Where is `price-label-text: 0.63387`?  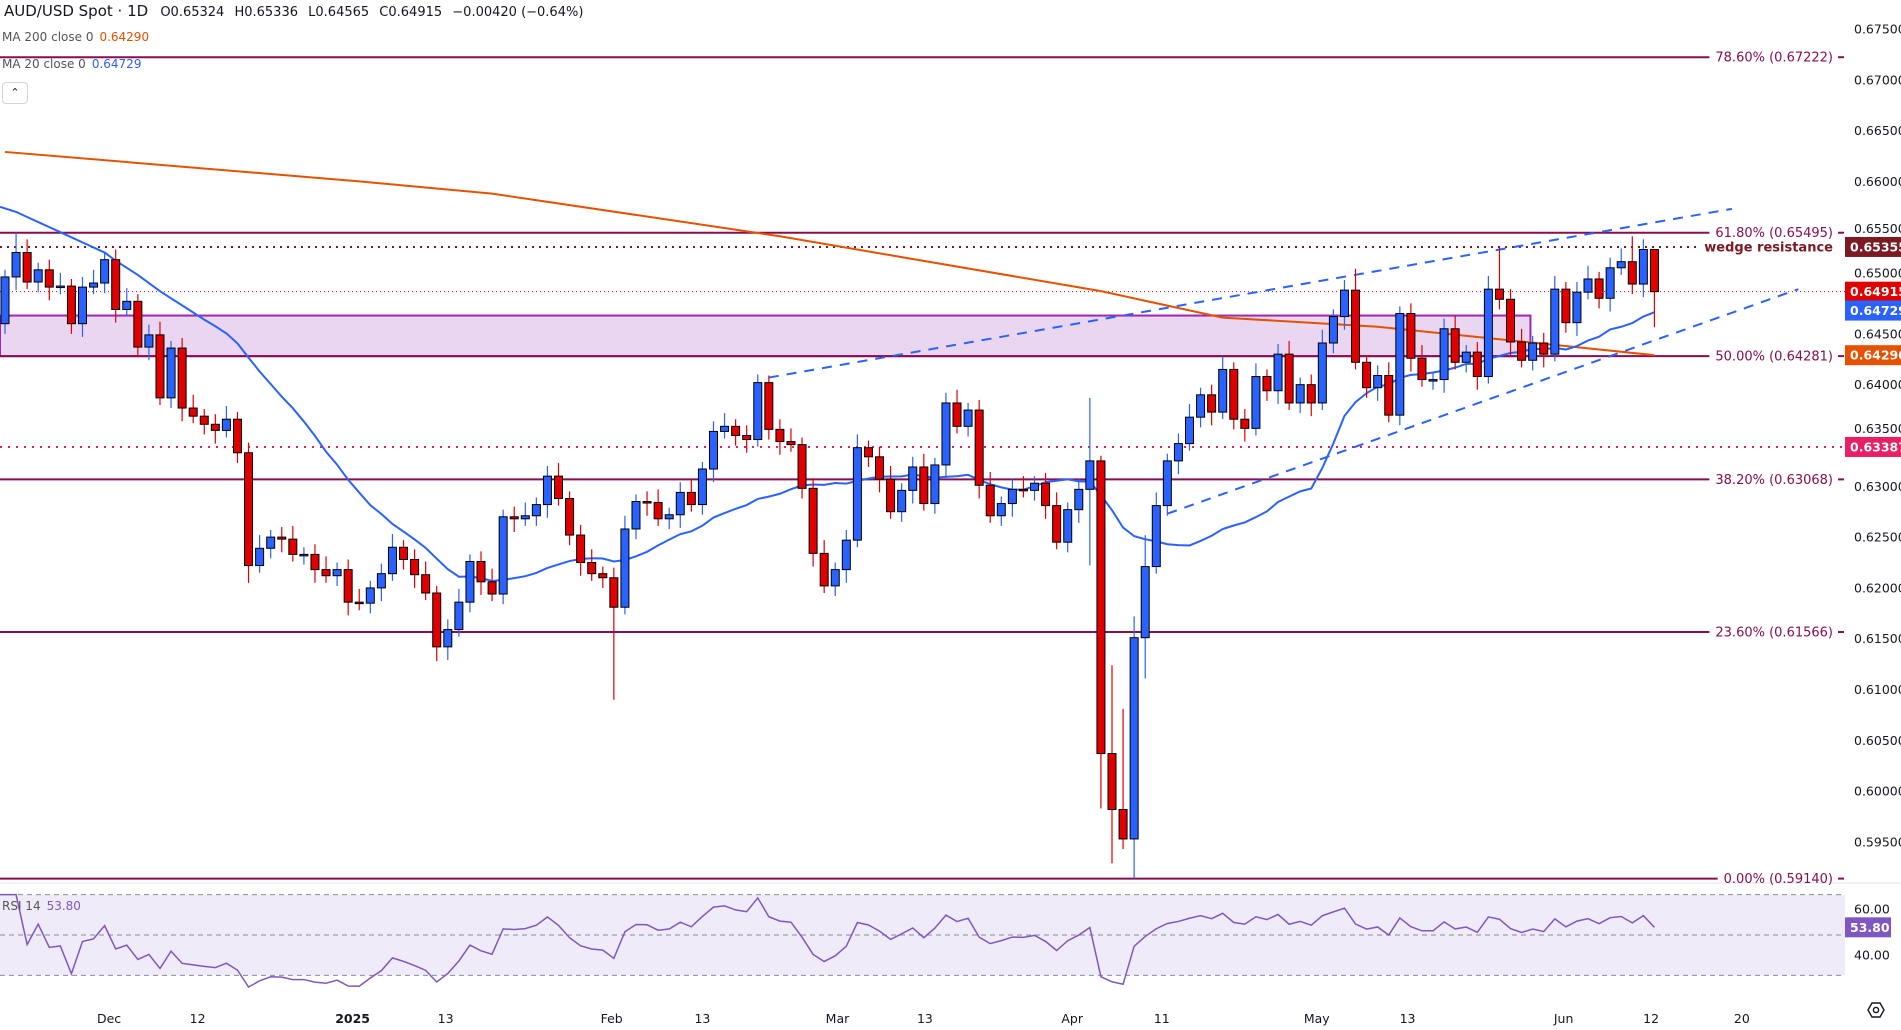
price-label-text: 0.63387 is located at coordinates (1875, 446).